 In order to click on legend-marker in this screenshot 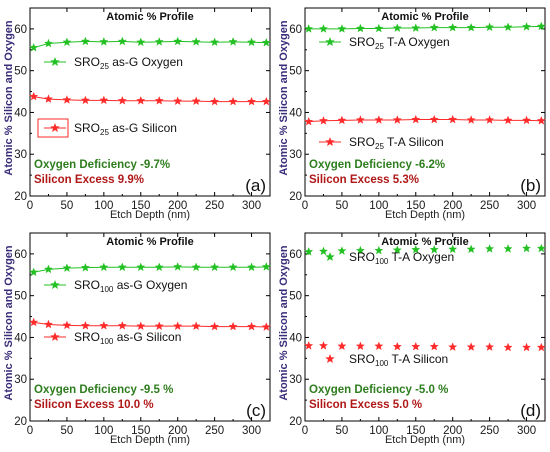, I will do `click(330, 141)`.